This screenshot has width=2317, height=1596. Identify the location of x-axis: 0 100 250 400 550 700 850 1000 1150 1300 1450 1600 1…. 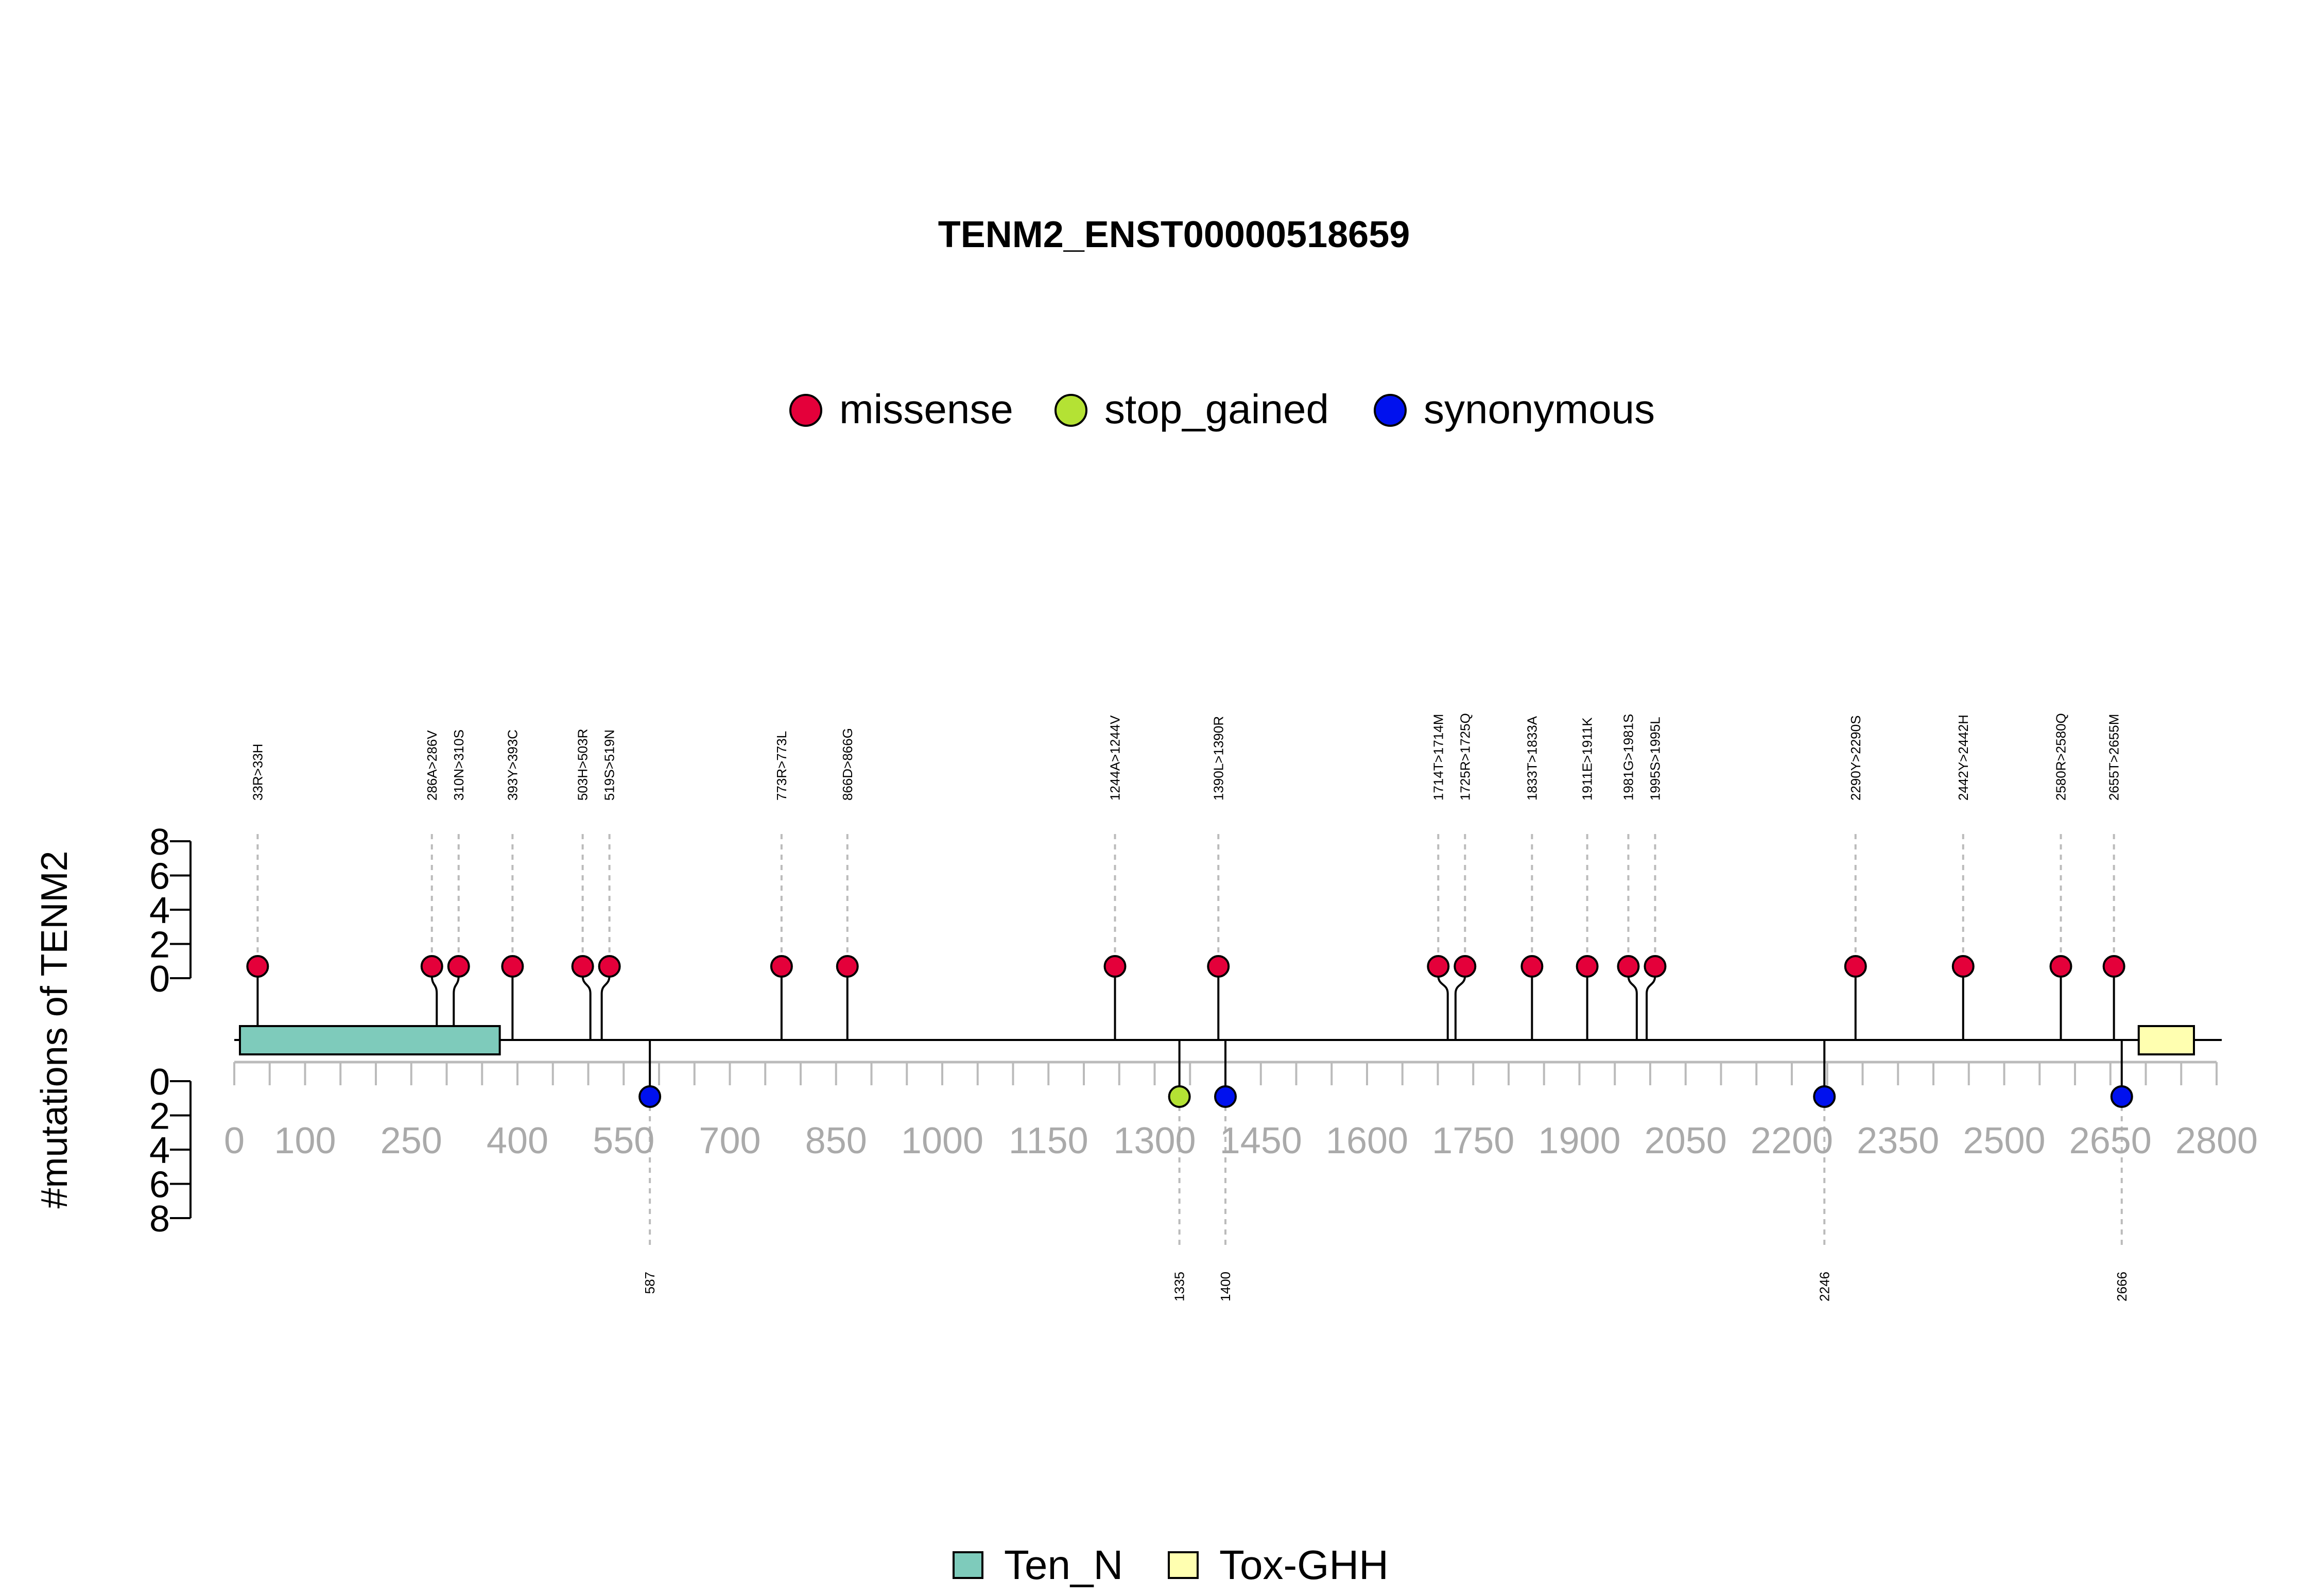
(1241, 1111).